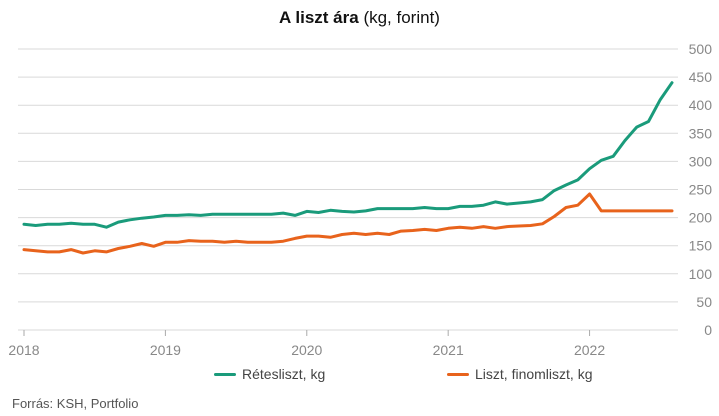  What do you see at coordinates (165, 350) in the screenshot?
I see `x-tick-label: 2019` at bounding box center [165, 350].